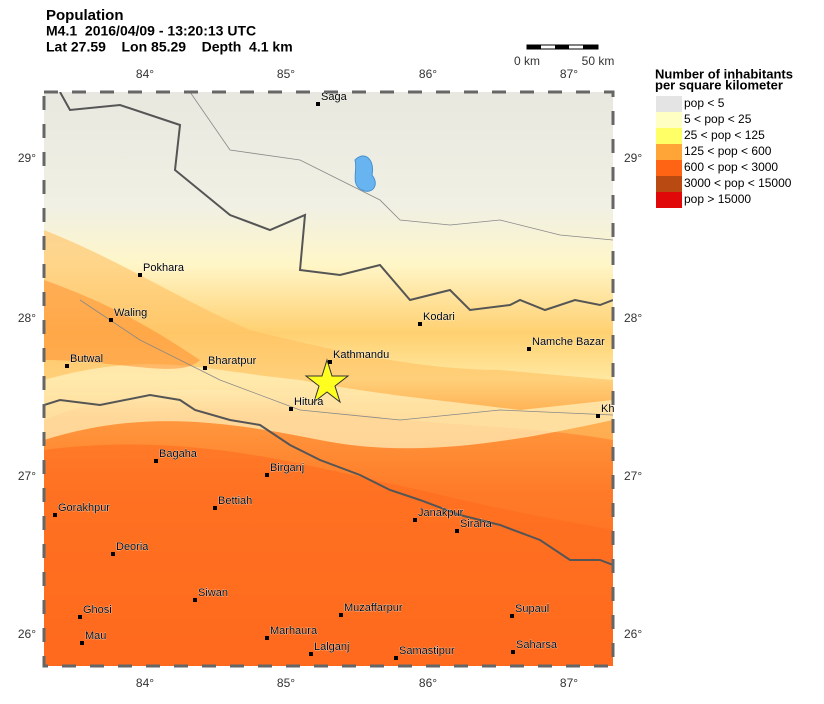  Describe the element at coordinates (607, 409) in the screenshot. I see `city-label: Kh` at that location.